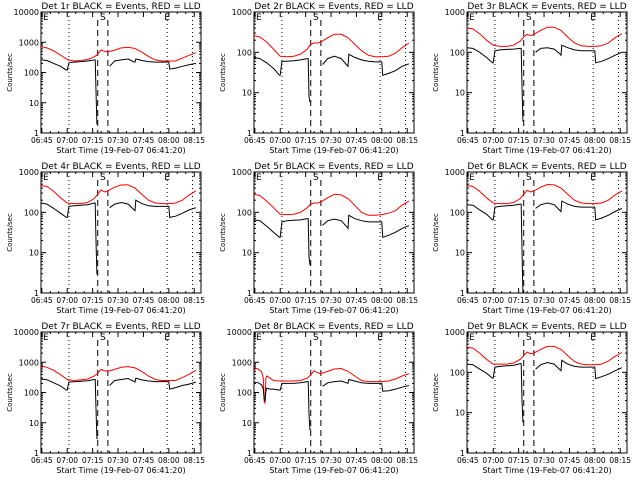  I want to click on panel-title: Det 1r BLACK = Events, RED = LLD, so click(120, 7).